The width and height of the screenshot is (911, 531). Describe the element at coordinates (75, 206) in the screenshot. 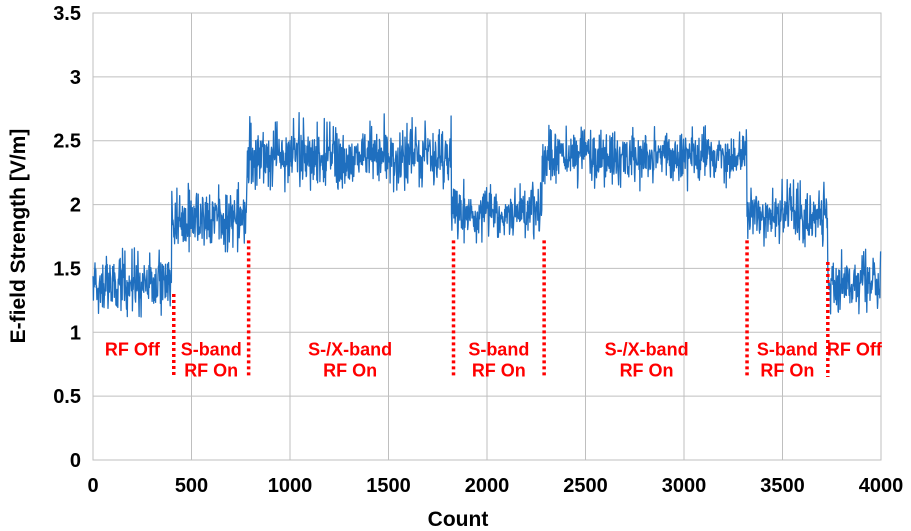

I see `y-tick-label: 2` at that location.